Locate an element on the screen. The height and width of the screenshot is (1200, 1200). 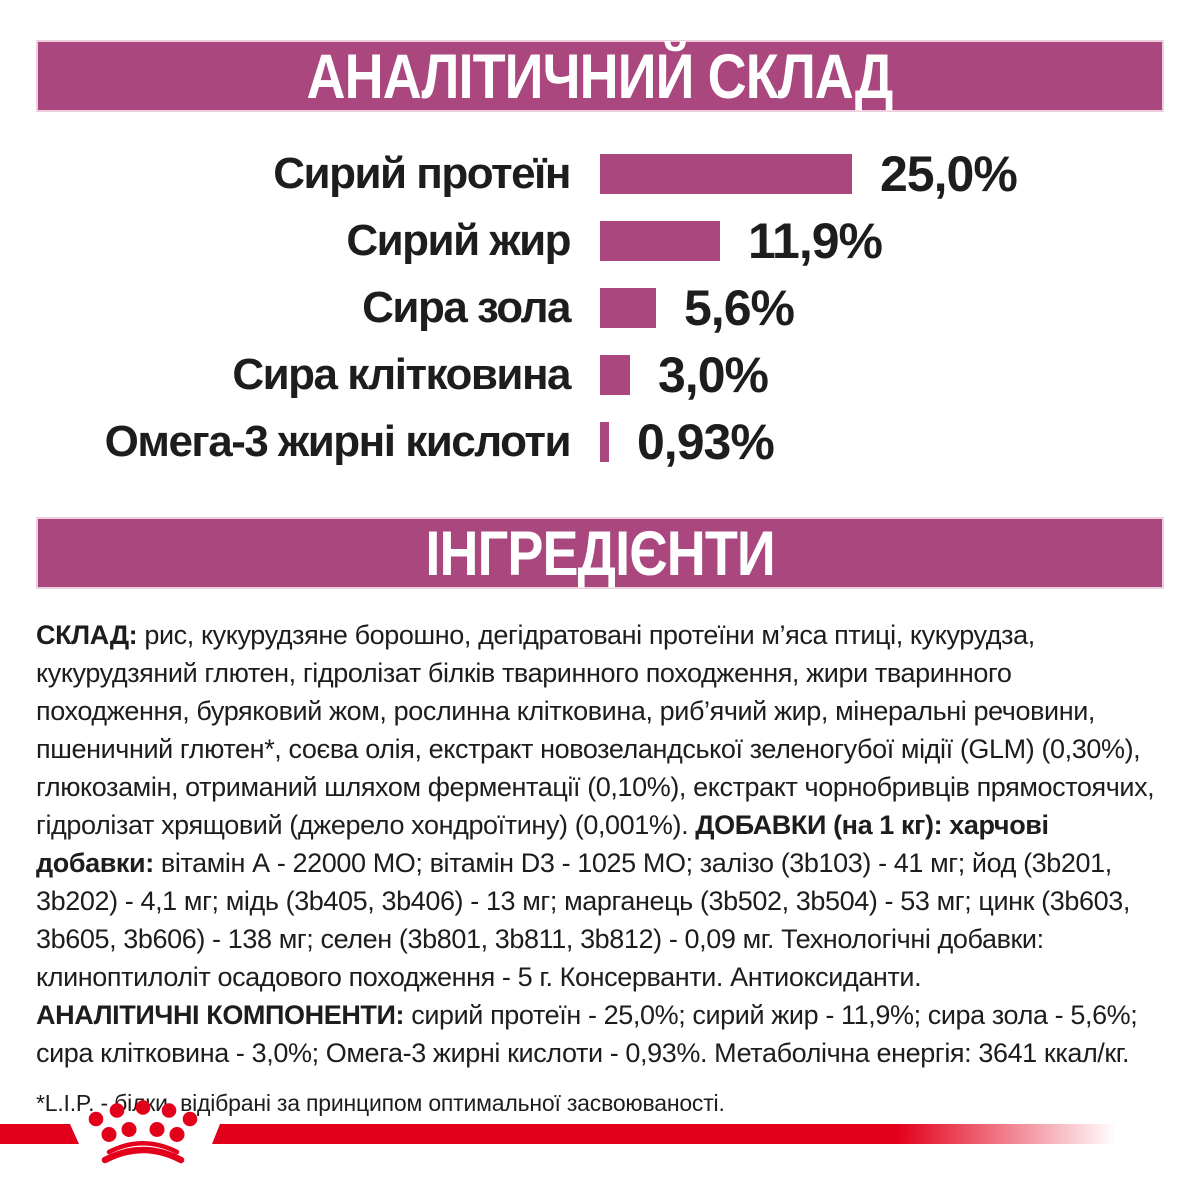
ingredients-title: ІНГРЕДІЄНТИ is located at coordinates (600, 553).